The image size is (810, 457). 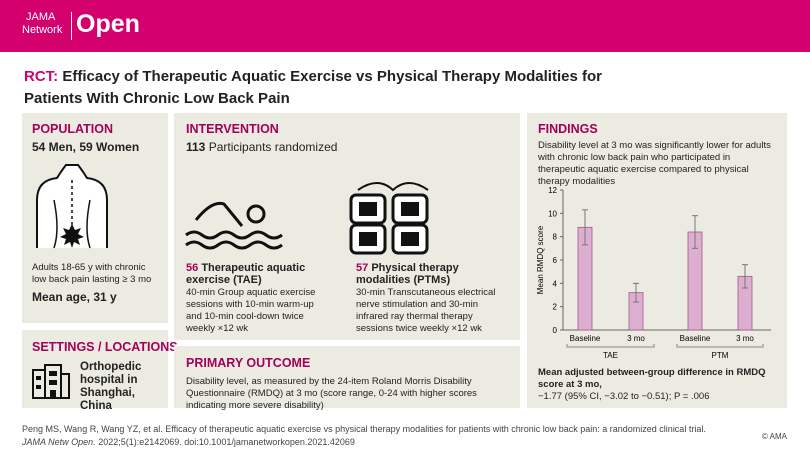 I want to click on title-label: RCT:, so click(x=41, y=76).